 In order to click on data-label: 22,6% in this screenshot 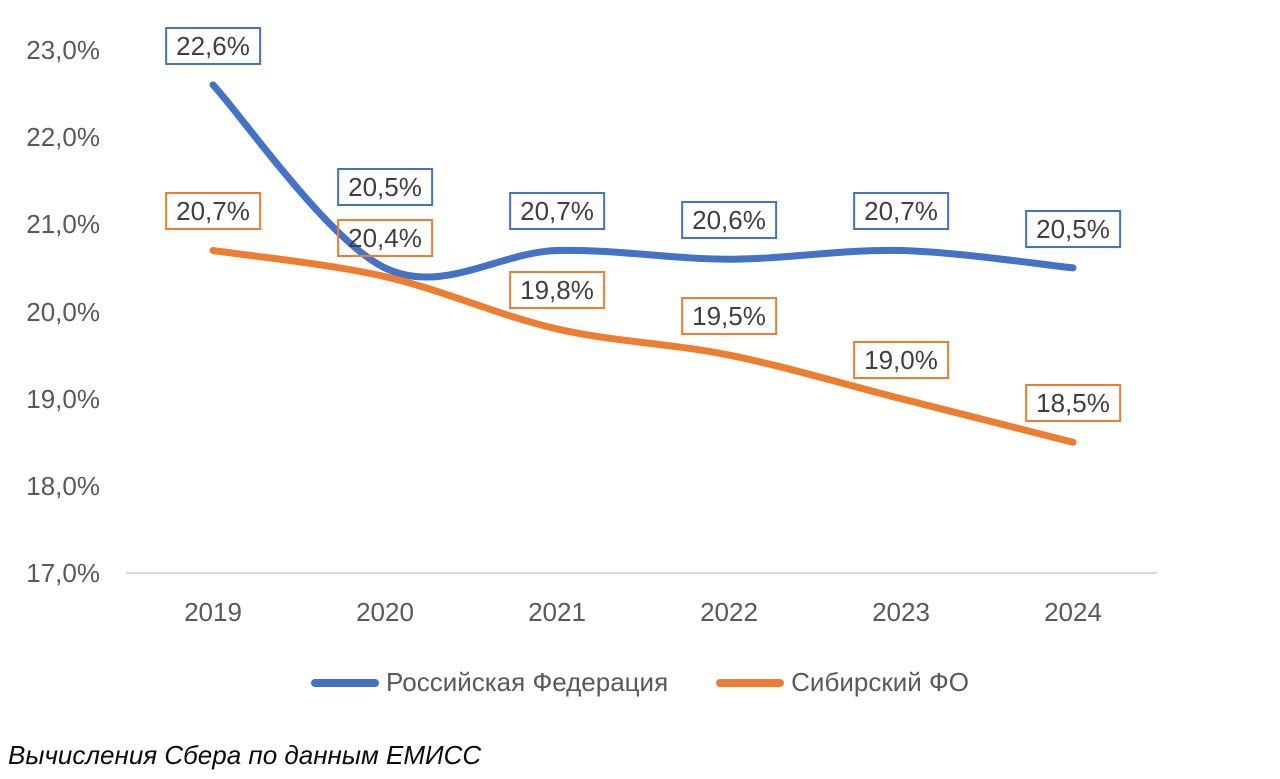, I will do `click(213, 45)`.